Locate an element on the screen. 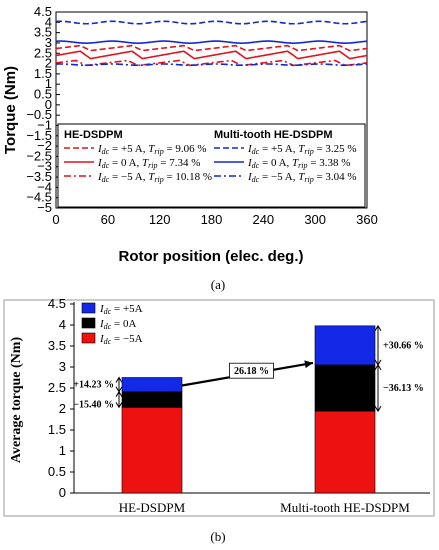  annotations-b: +14.23 % −15.40 % +30.66 % −36.13 % 26.18 % is located at coordinates (248, 368).